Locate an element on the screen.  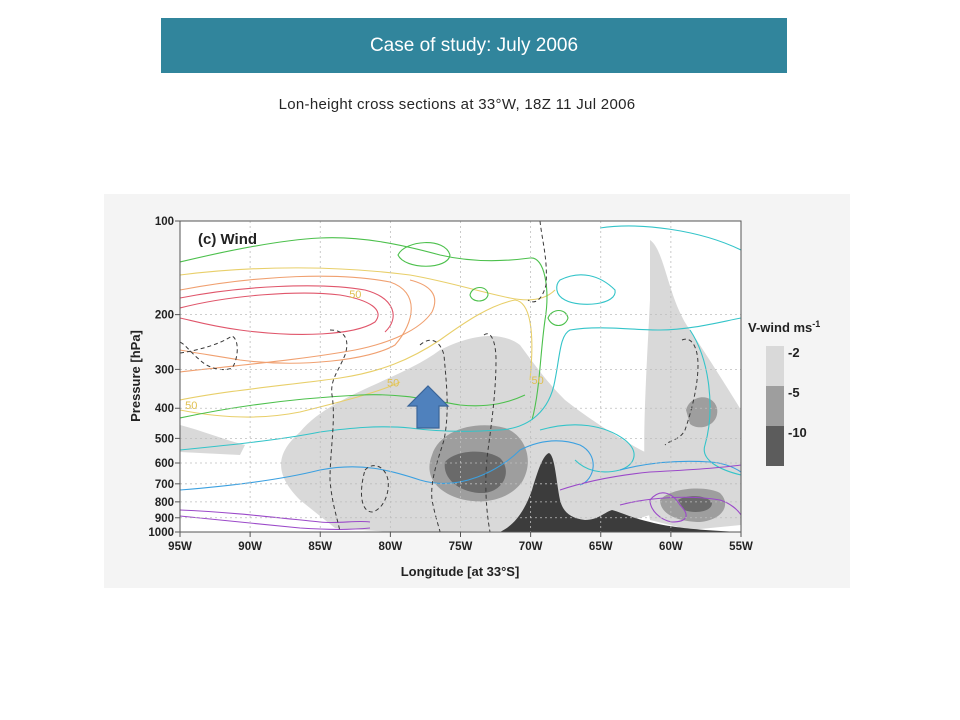
x-tick-label-65W: 65W is located at coordinates (601, 547).